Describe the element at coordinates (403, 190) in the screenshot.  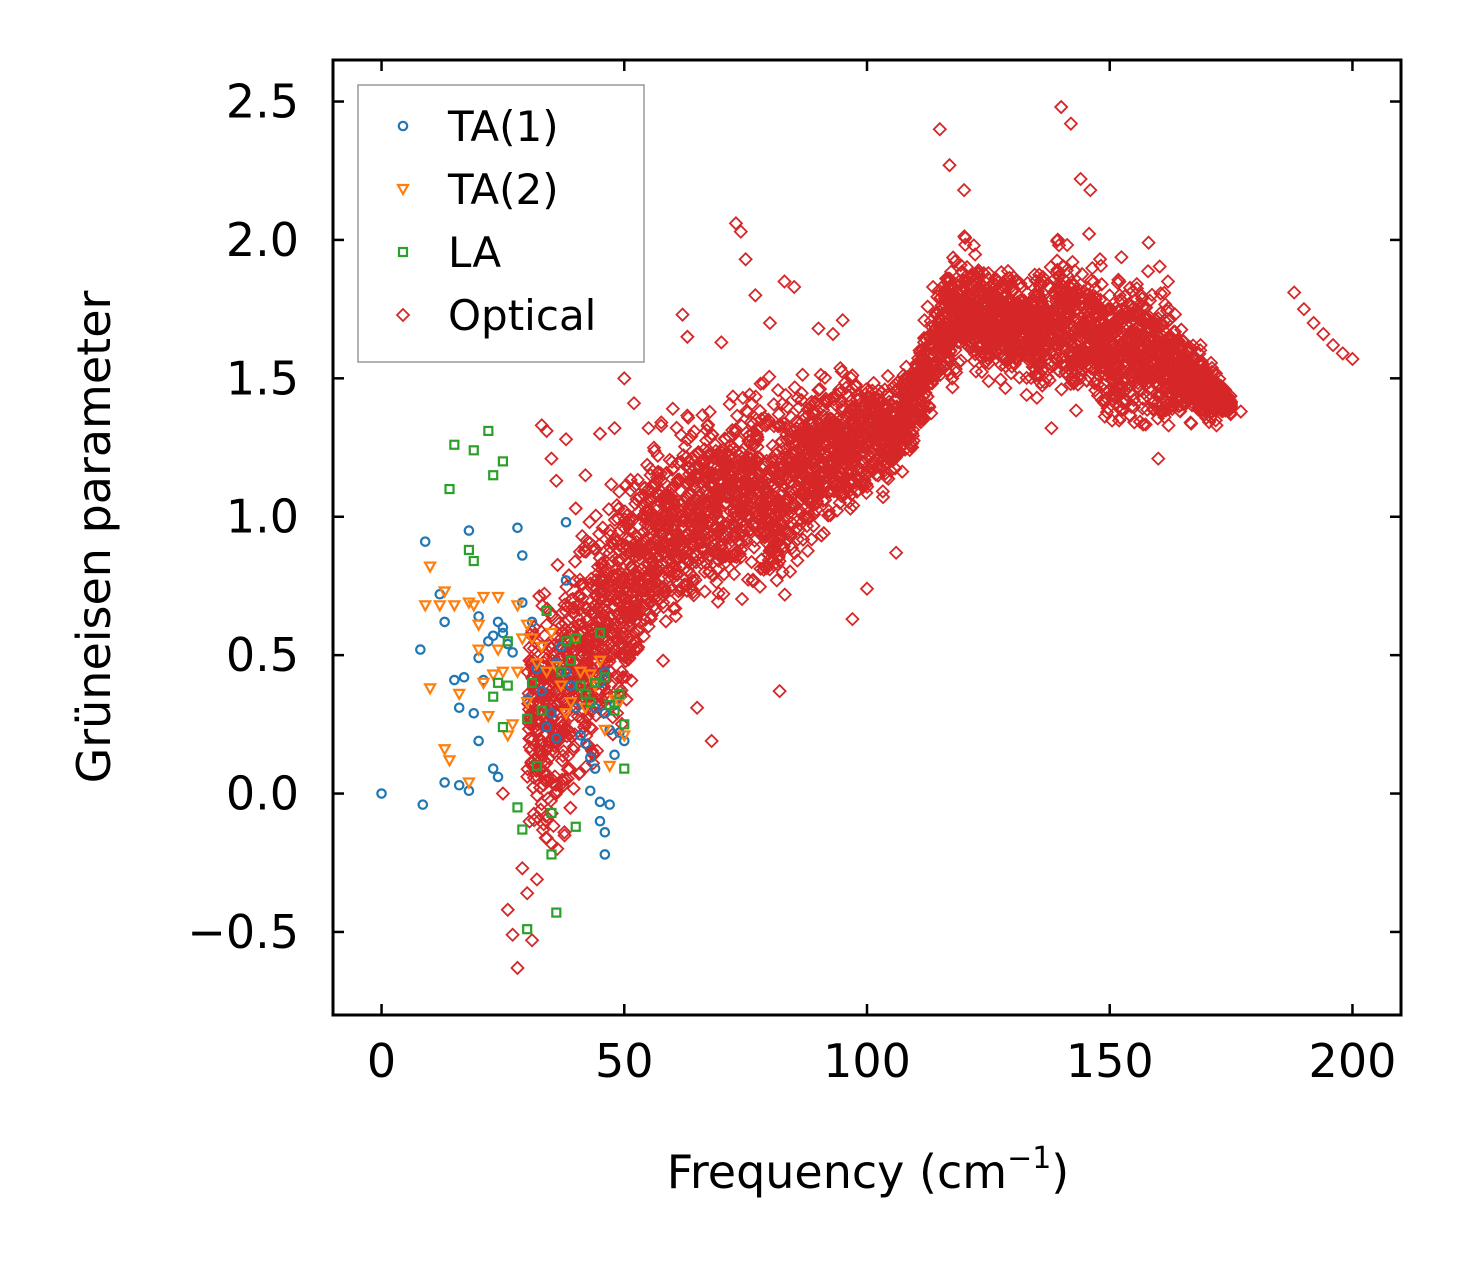
I see `legend-marker-TA(2)` at that location.